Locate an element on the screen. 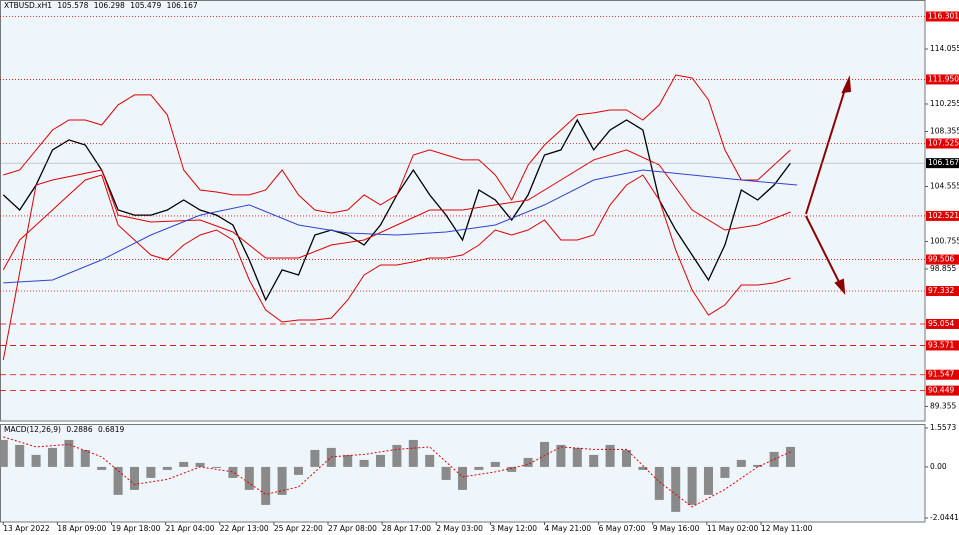 The height and width of the screenshot is (535, 959). x-tick-label: 18 Apr 09:00 is located at coordinates (81, 528).